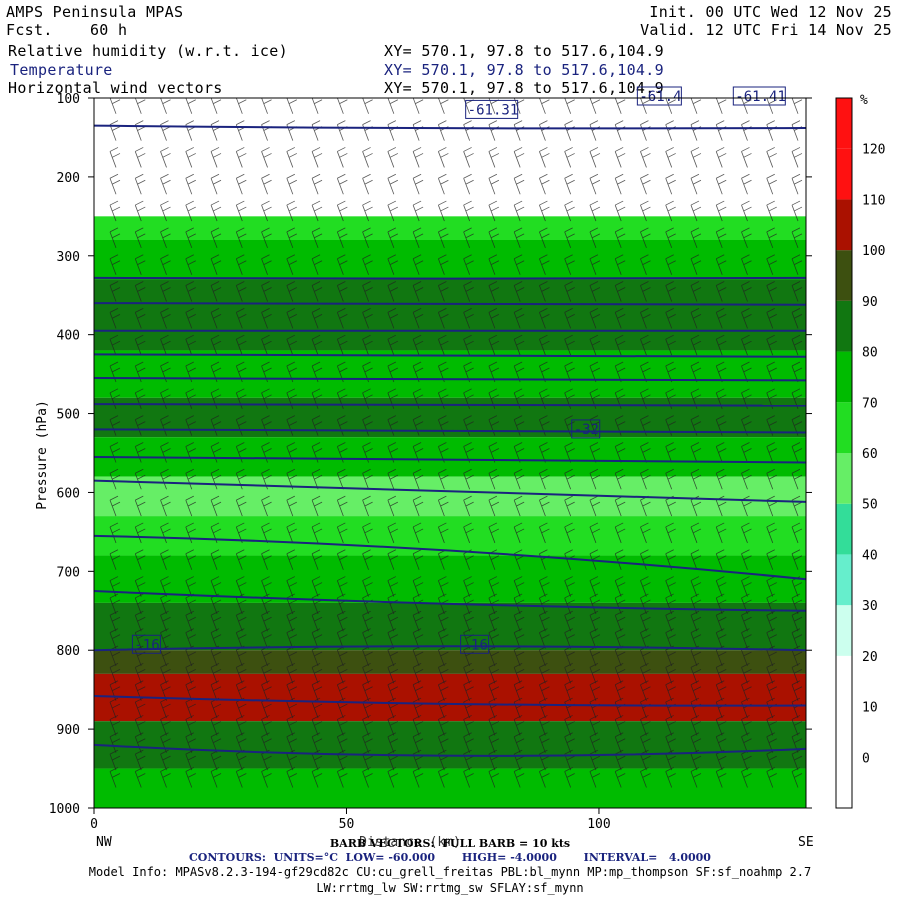 This screenshot has height=900, width=900. I want to click on contour-label: -61.41, so click(760, 97).